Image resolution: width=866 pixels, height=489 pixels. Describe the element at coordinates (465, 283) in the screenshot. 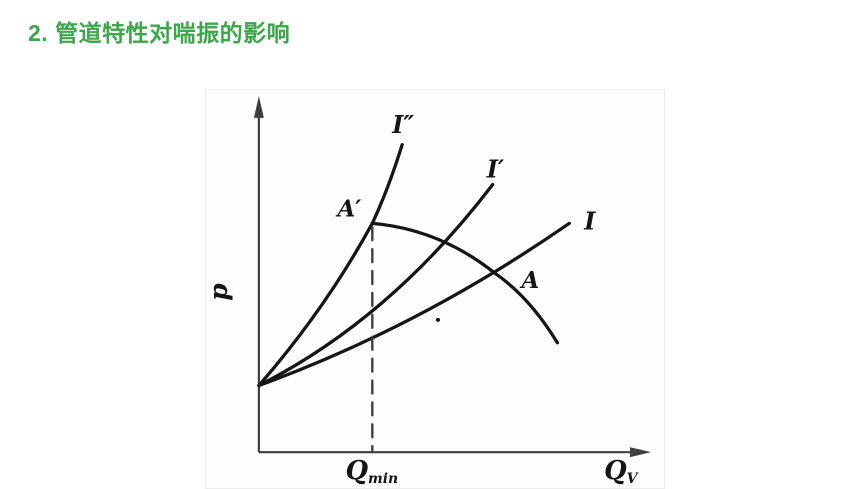

I see `compressor-curve` at that location.